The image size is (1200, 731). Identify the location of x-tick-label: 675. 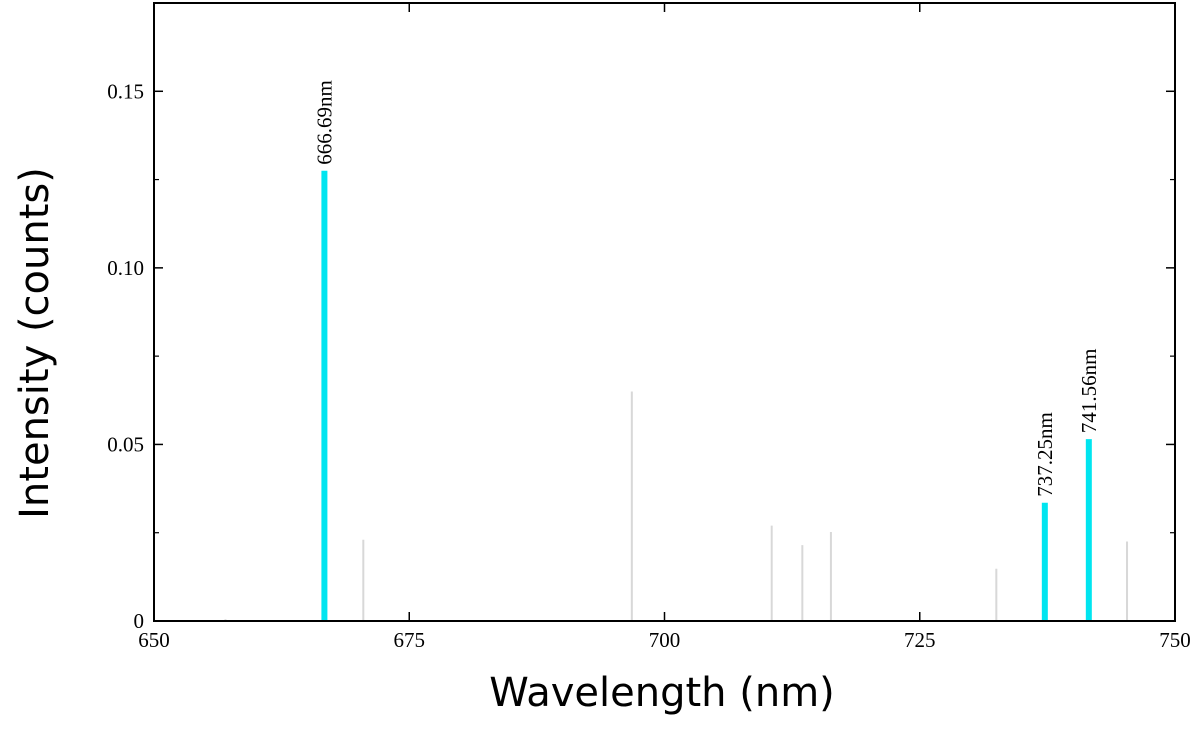
(410, 640).